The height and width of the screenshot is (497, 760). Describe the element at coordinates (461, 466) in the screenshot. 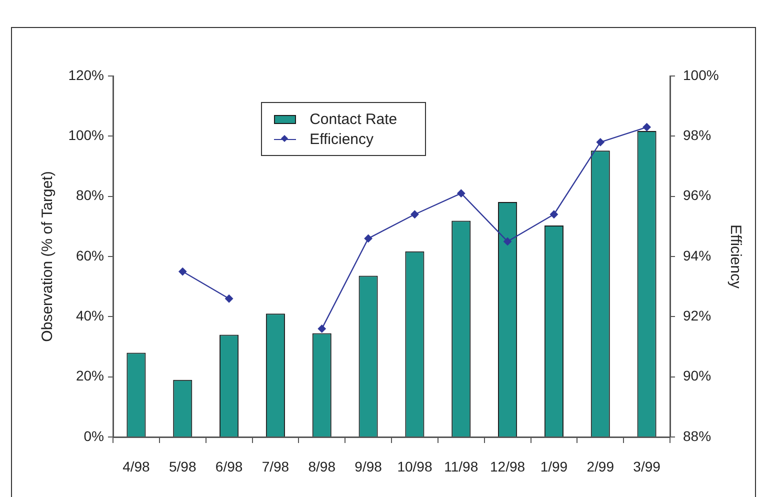

I see `x-tick-label: 11/98` at that location.